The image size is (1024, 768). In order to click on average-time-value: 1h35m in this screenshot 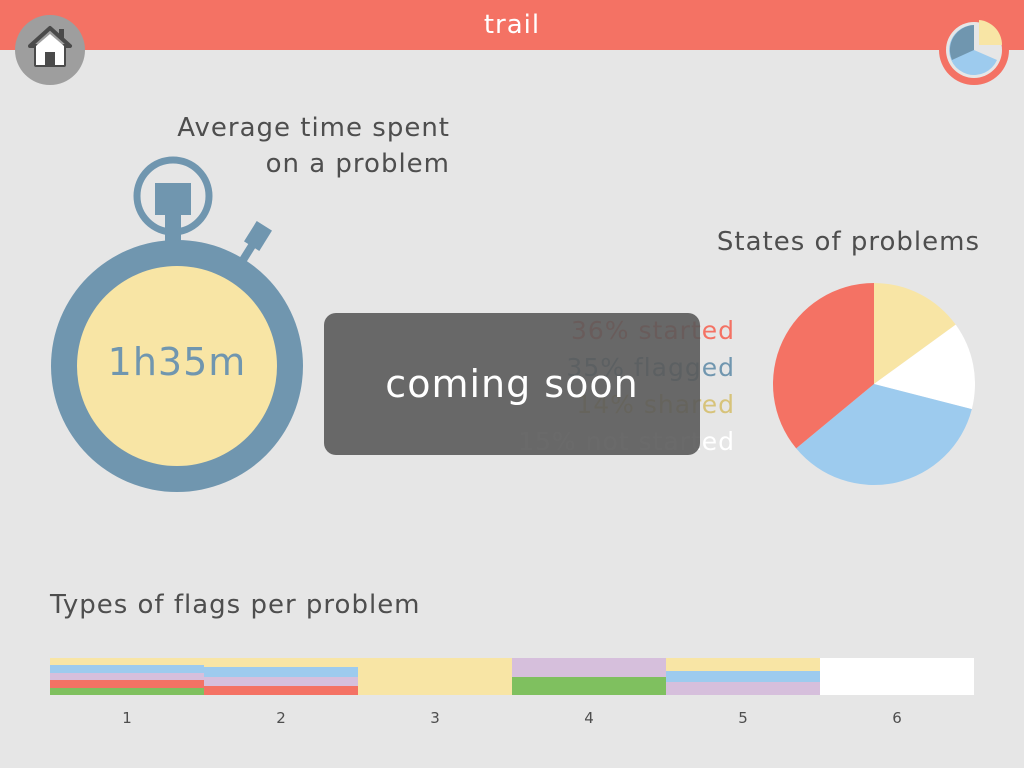, I will do `click(177, 362)`.